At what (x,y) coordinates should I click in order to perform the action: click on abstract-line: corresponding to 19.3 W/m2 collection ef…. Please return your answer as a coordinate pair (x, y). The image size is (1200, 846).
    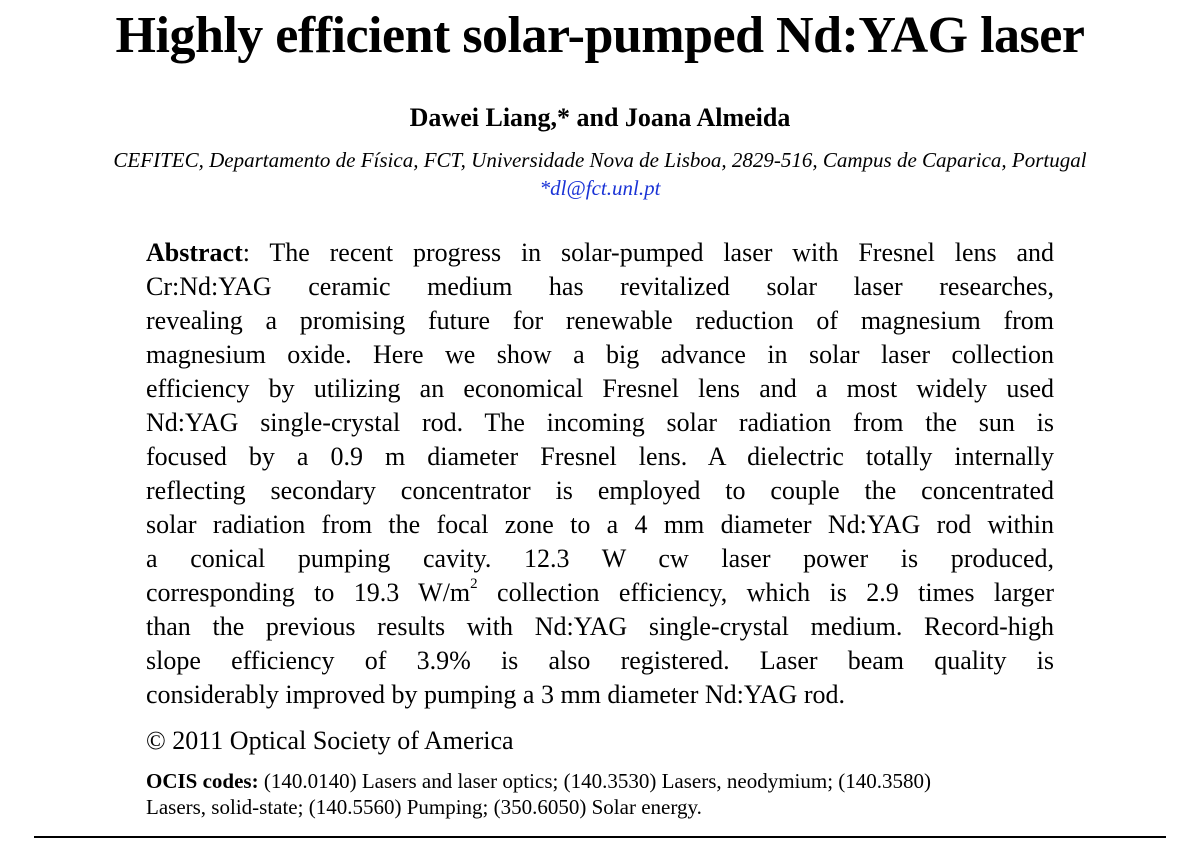
    Looking at the image, I should click on (600, 593).